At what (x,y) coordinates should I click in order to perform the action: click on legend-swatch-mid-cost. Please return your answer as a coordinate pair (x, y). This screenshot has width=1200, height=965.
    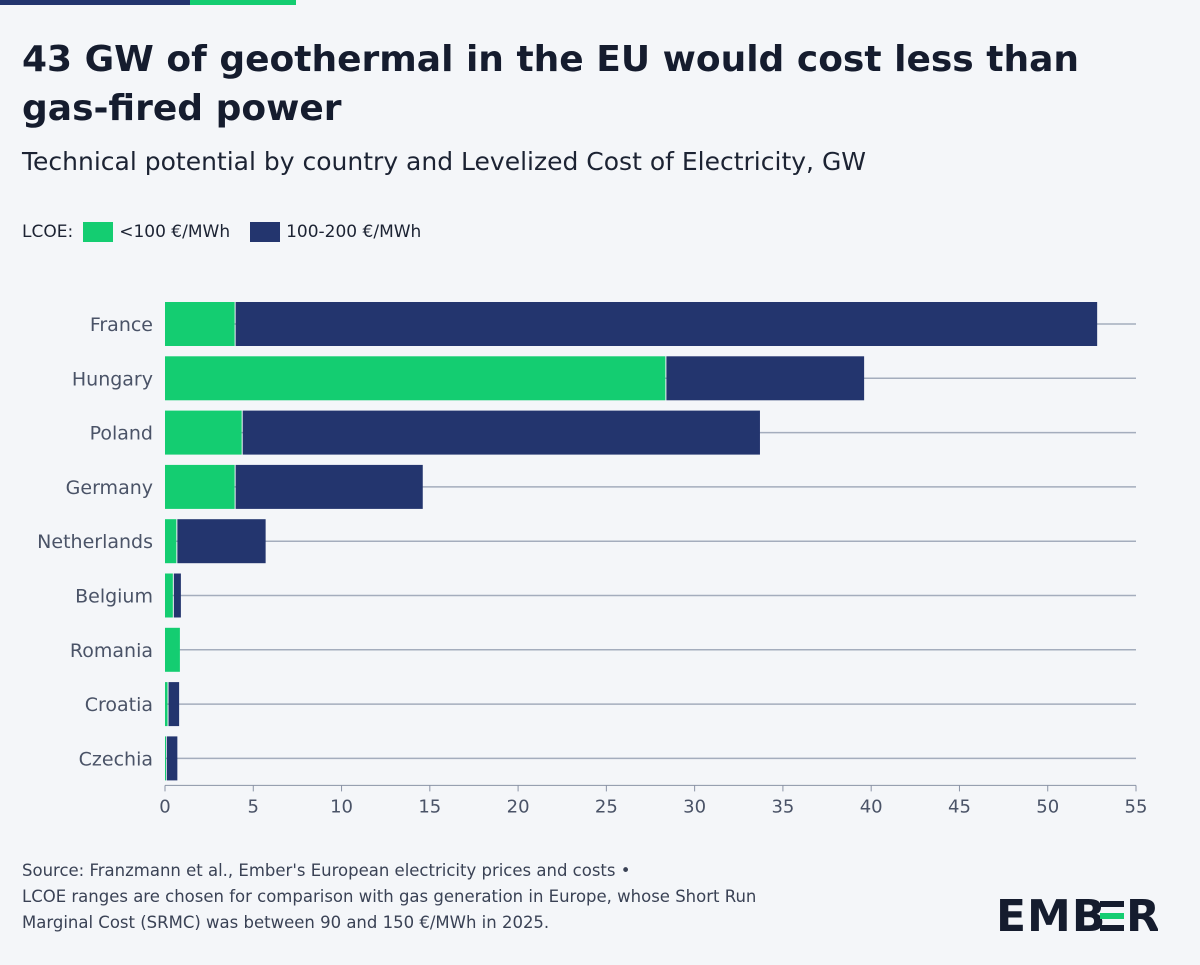
    Looking at the image, I should click on (265, 232).